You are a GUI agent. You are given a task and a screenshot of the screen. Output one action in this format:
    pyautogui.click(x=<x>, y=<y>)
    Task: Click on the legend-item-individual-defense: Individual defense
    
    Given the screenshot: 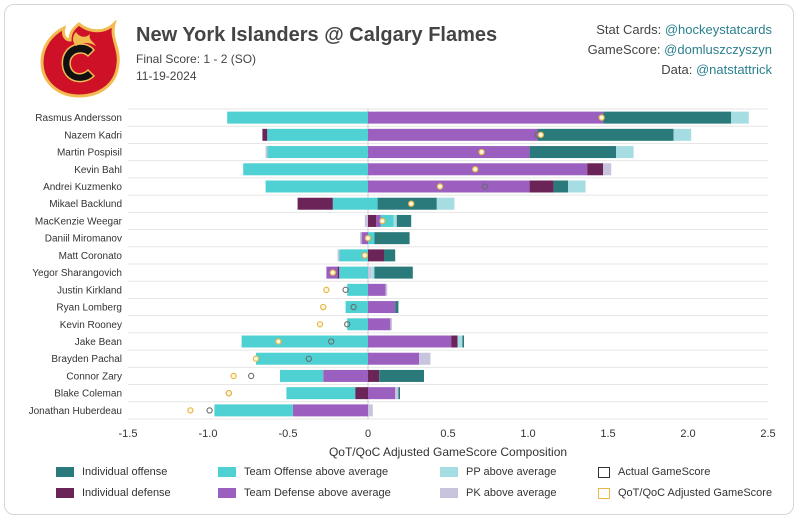 What is the action you would take?
    pyautogui.click(x=113, y=493)
    